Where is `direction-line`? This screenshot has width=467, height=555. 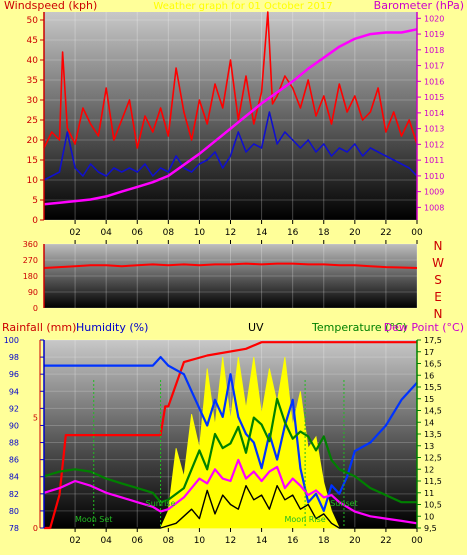 direction-line is located at coordinates (230, 265).